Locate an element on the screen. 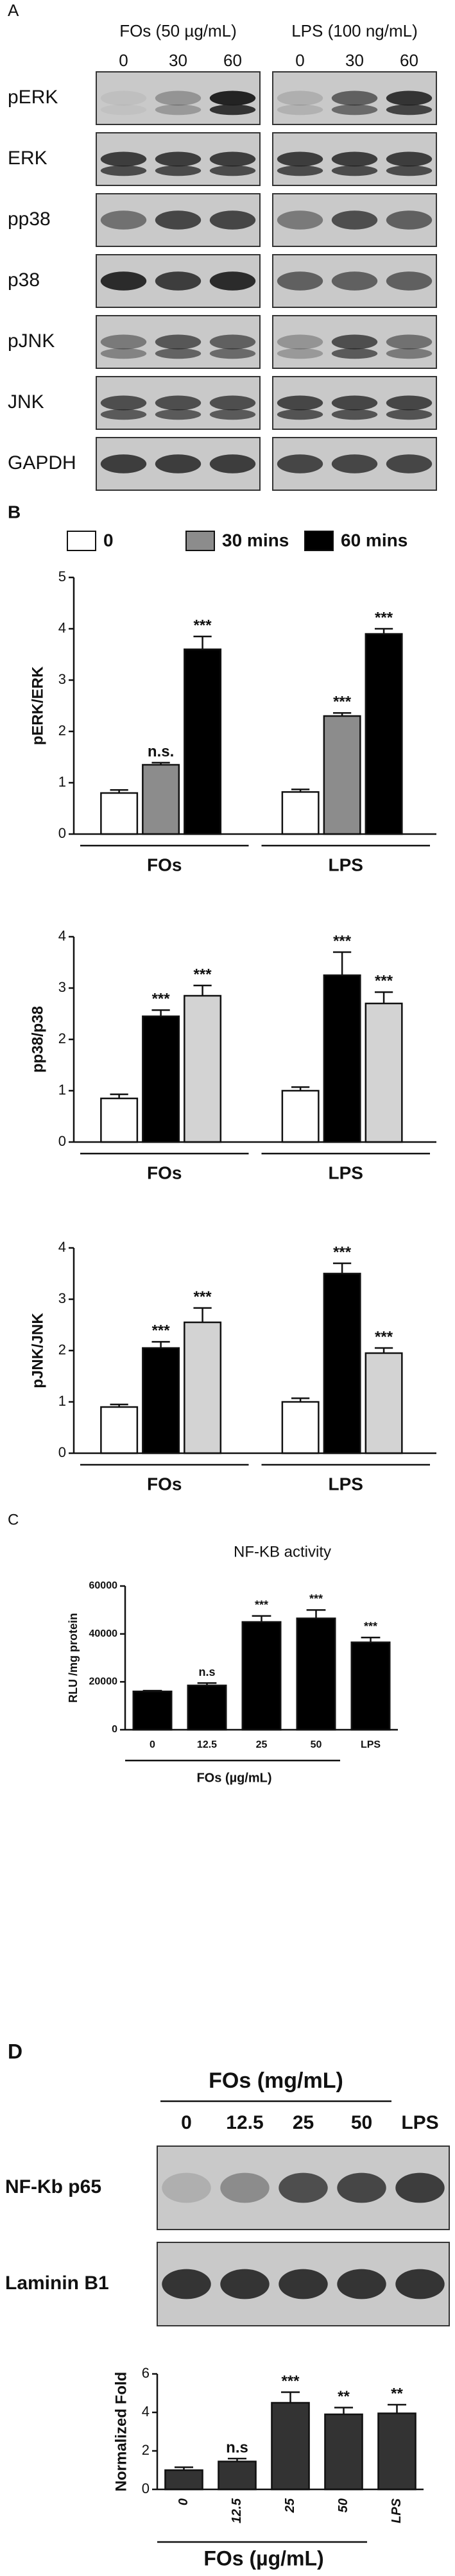 This screenshot has height=2576, width=455. blot-title: FOs (mg/mL) is located at coordinates (276, 2080).